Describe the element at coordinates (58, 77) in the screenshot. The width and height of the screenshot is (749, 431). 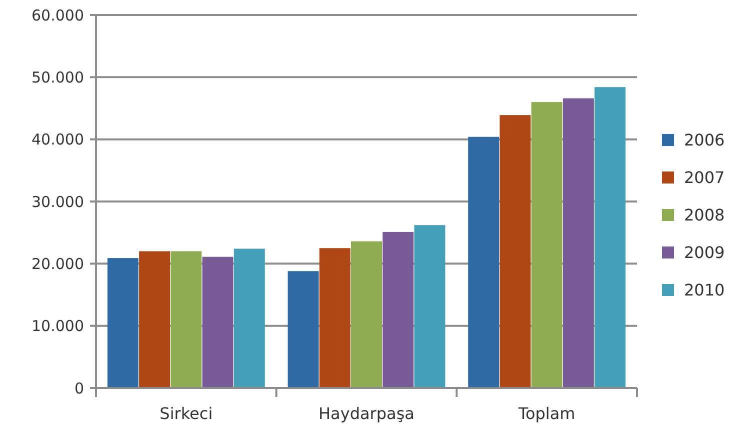
I see `y-tick-label: 50.000` at that location.